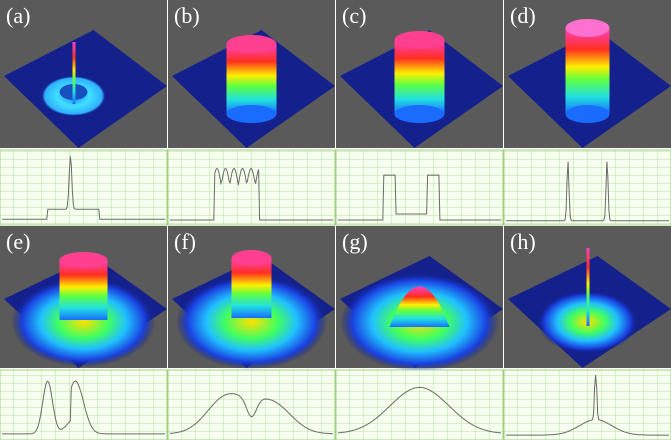  Describe the element at coordinates (18, 15) in the screenshot. I see `panel-label: (a)` at that location.